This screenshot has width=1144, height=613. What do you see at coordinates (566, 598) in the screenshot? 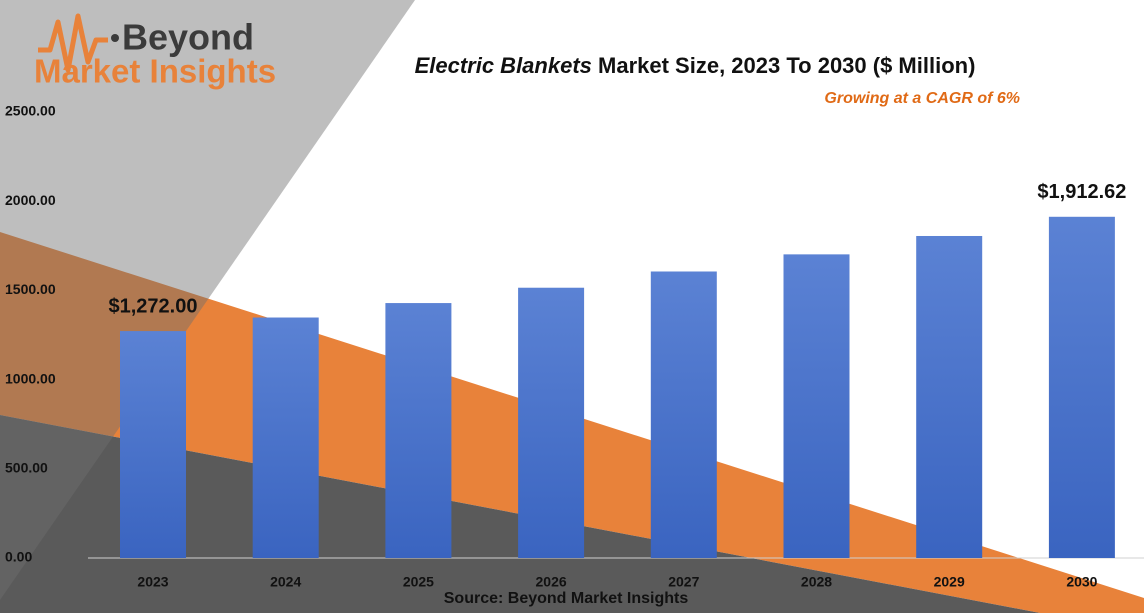
I see `source: Source: Beyond Market Insights` at bounding box center [566, 598].